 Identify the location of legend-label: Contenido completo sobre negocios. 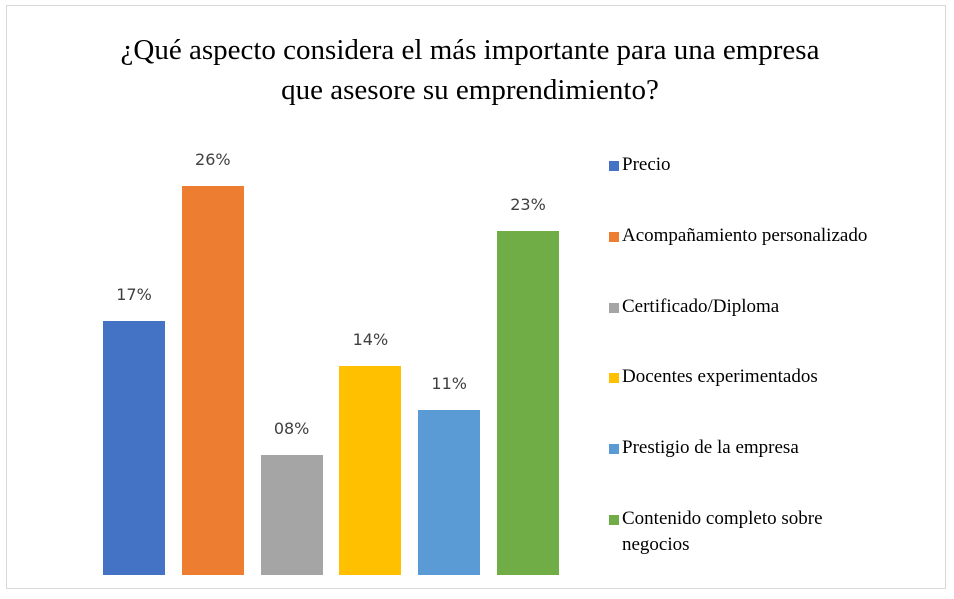
(722, 531).